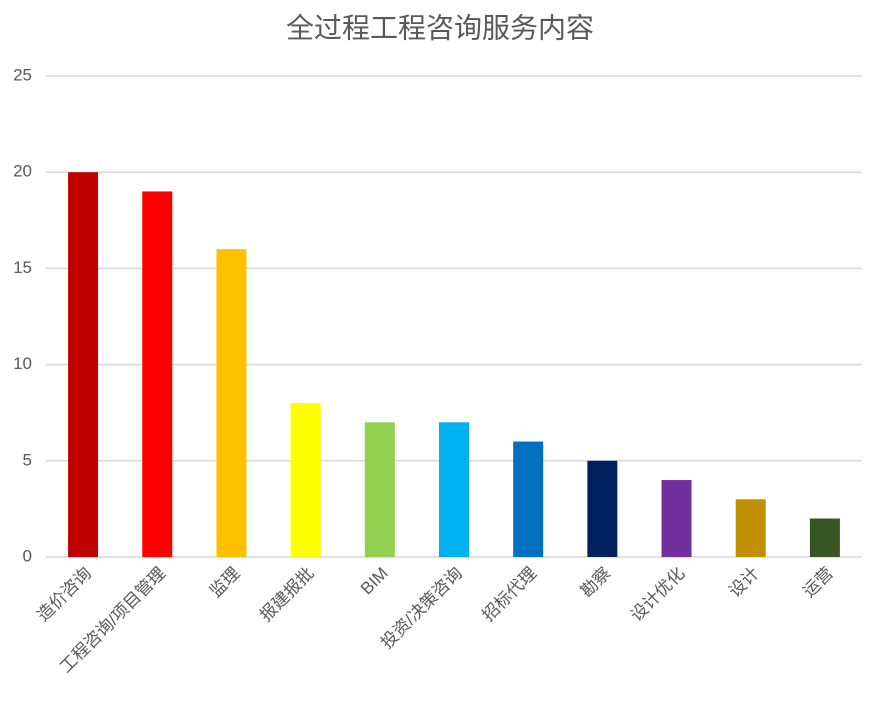  What do you see at coordinates (440, 27) in the screenshot?
I see `chart-title: 全过程工程咨询服务内容` at bounding box center [440, 27].